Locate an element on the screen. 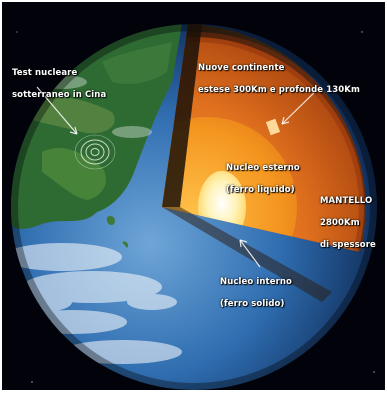  label-outer-core-line1: Nucleo esterno is located at coordinates (263, 168).